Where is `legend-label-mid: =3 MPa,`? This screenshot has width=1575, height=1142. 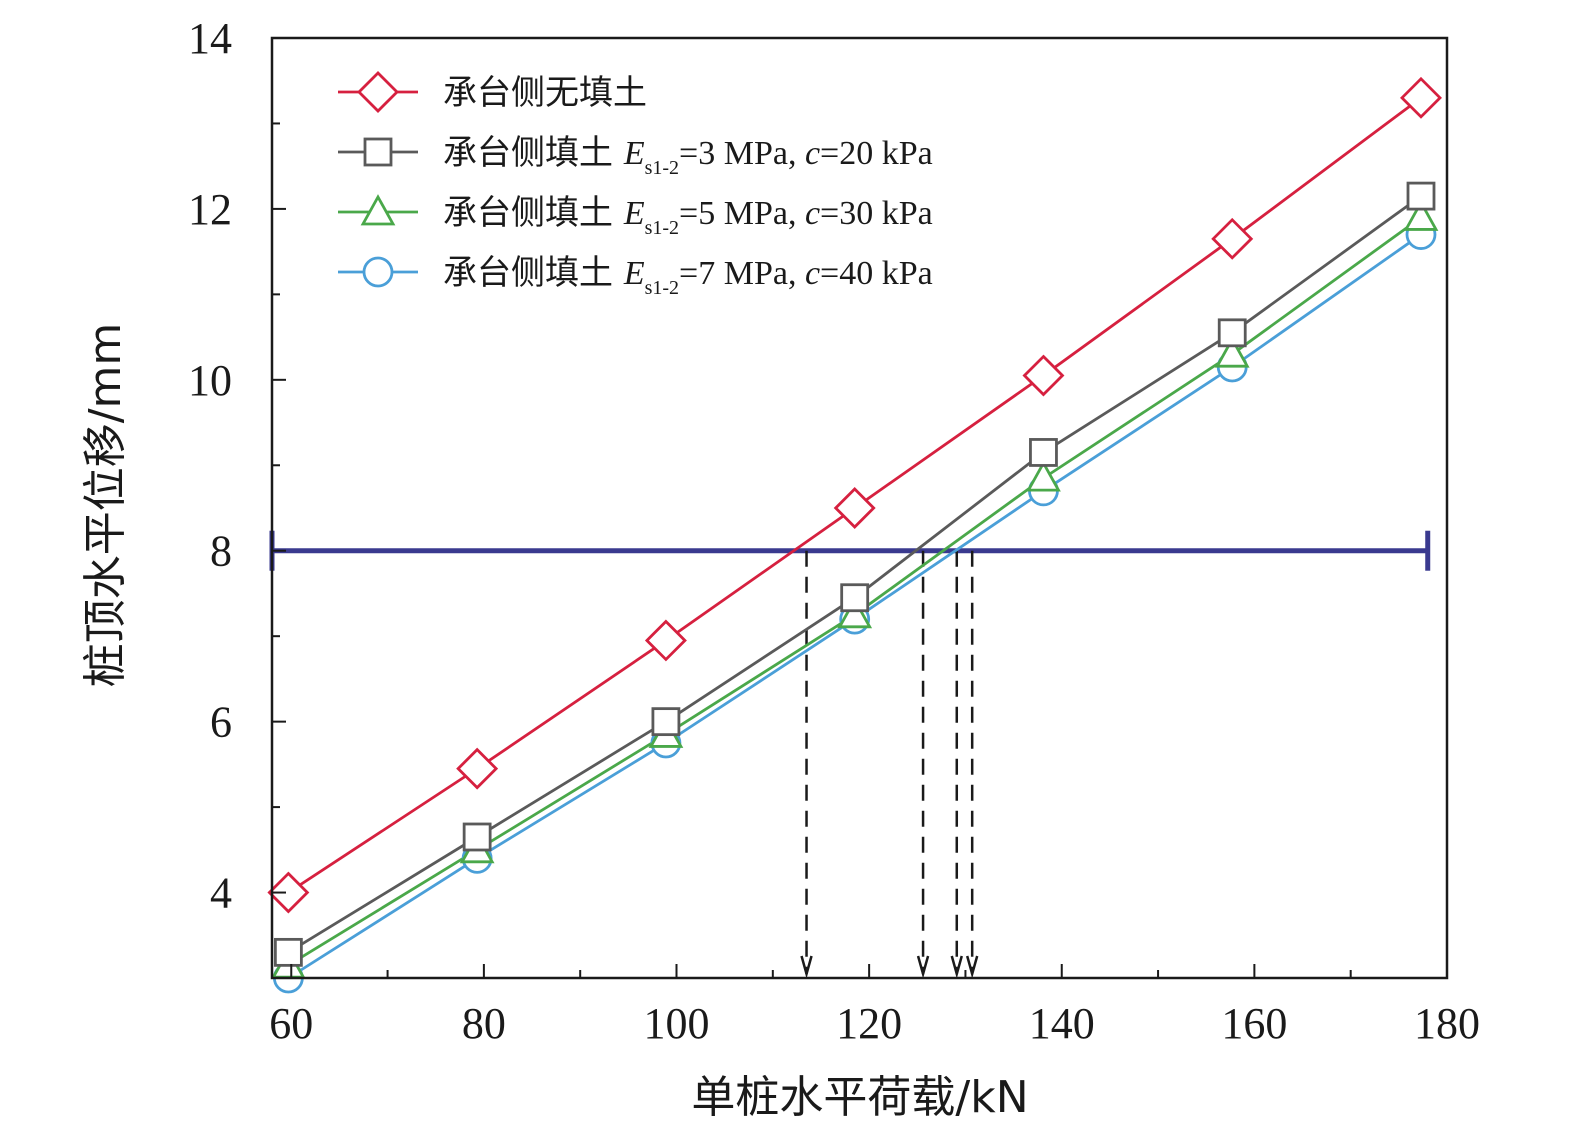
legend-label-mid: =3 MPa, is located at coordinates (742, 153).